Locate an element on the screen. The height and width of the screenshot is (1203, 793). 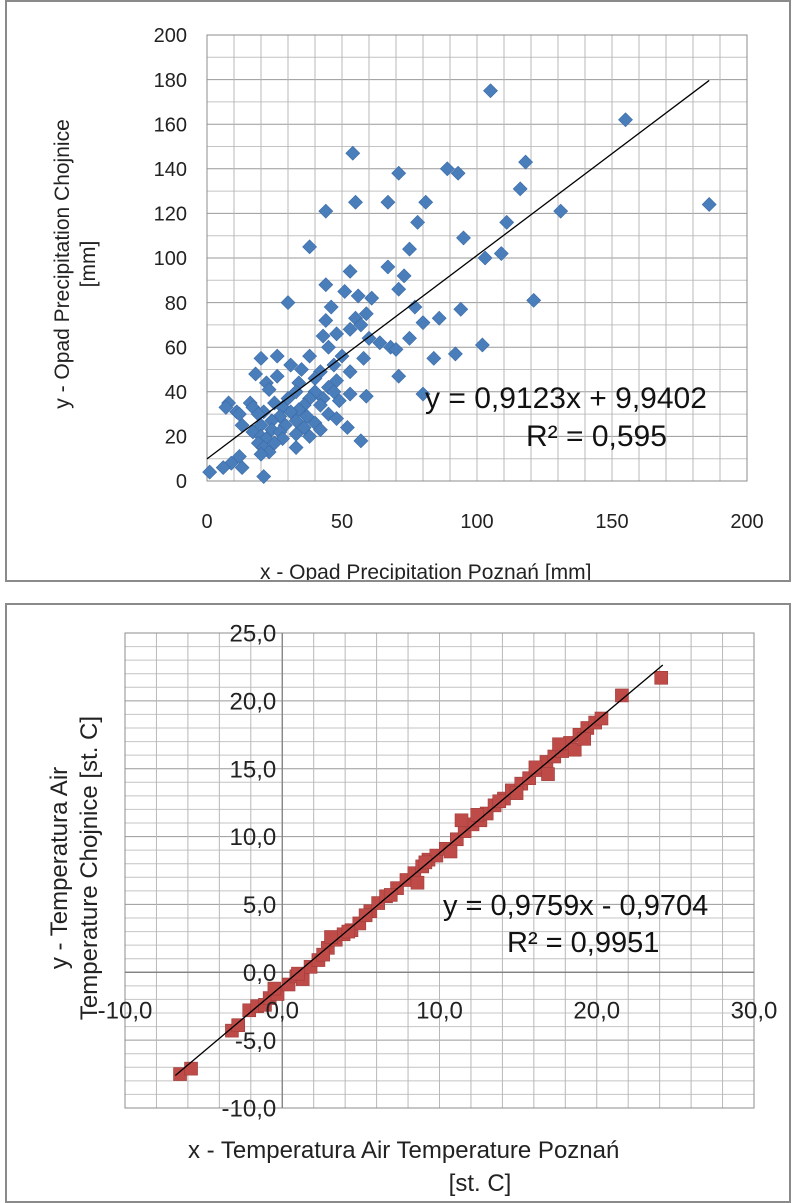
y-tick-label: 20 is located at coordinates (176, 438).